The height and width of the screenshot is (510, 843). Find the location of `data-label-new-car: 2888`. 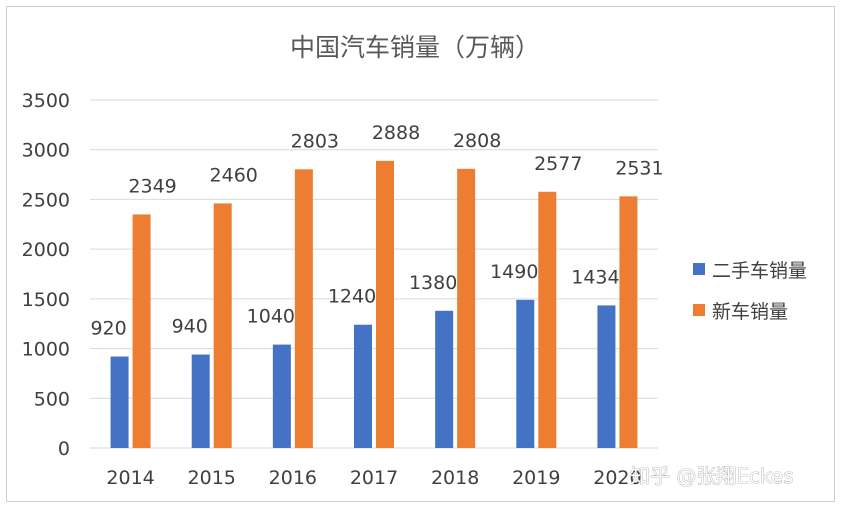

data-label-new-car: 2888 is located at coordinates (396, 133).